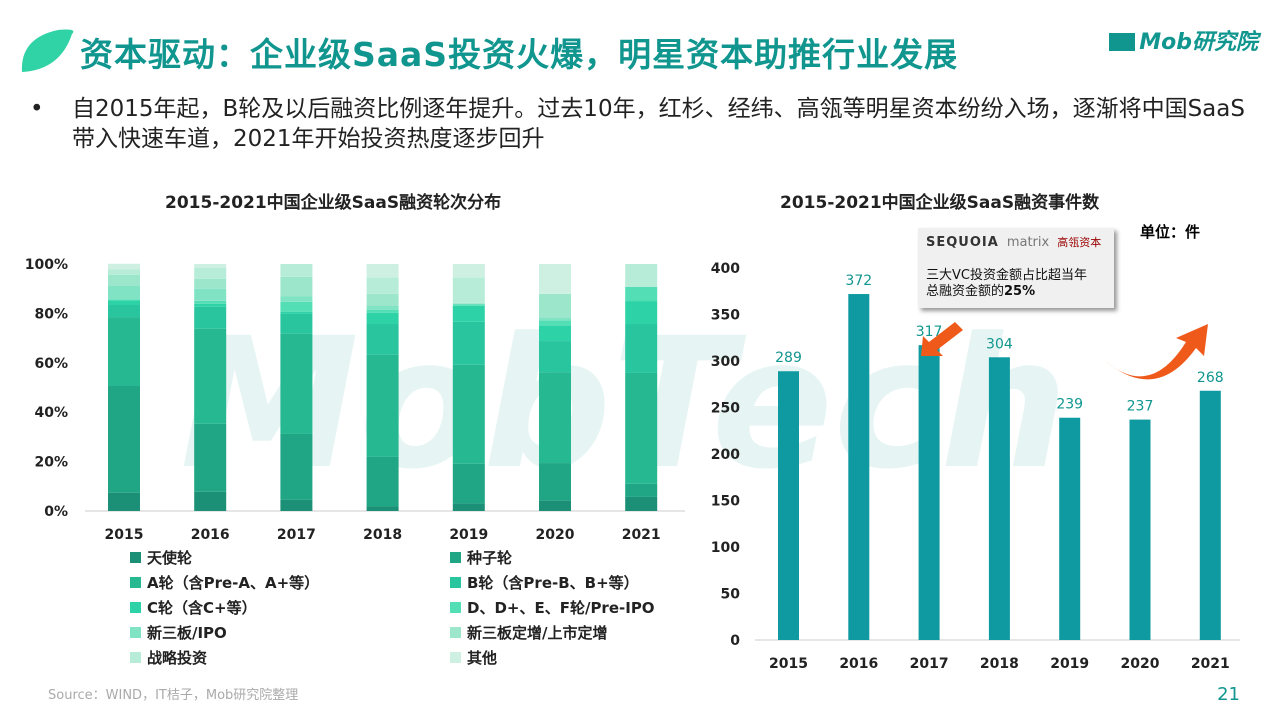 The height and width of the screenshot is (720, 1280). I want to click on x-tick: 2015, so click(788, 664).